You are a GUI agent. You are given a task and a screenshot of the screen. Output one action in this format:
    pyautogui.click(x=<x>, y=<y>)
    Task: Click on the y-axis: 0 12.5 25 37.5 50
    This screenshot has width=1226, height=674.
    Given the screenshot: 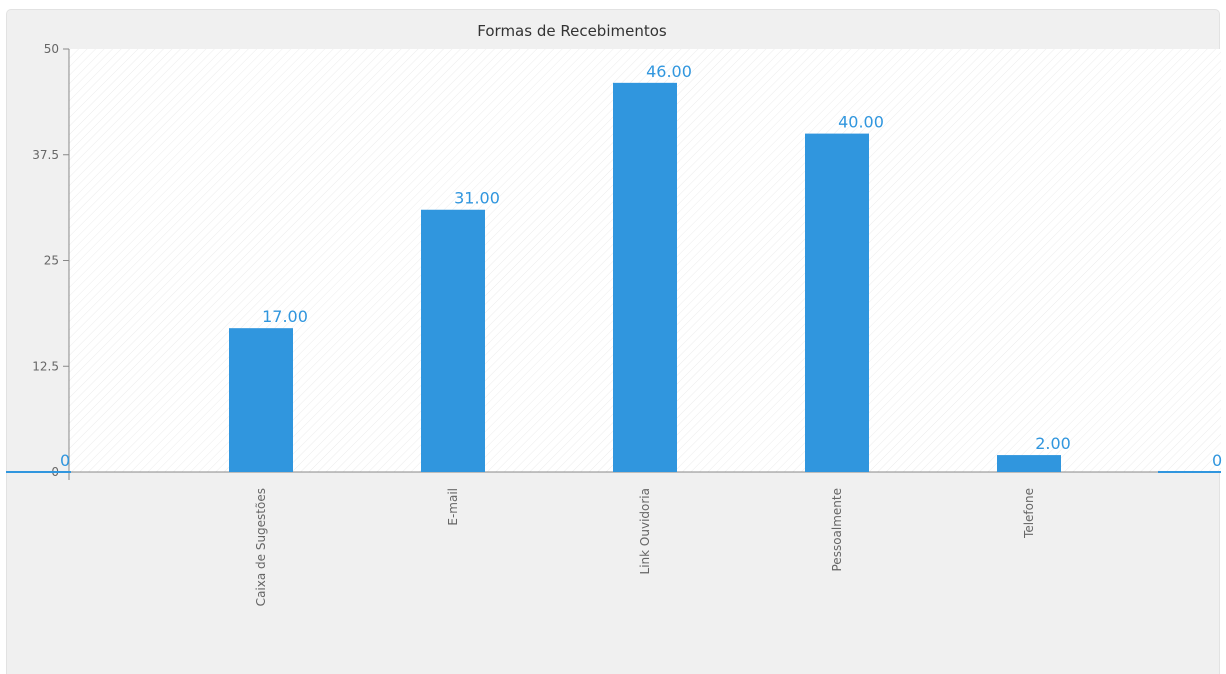 What is the action you would take?
    pyautogui.click(x=51, y=260)
    